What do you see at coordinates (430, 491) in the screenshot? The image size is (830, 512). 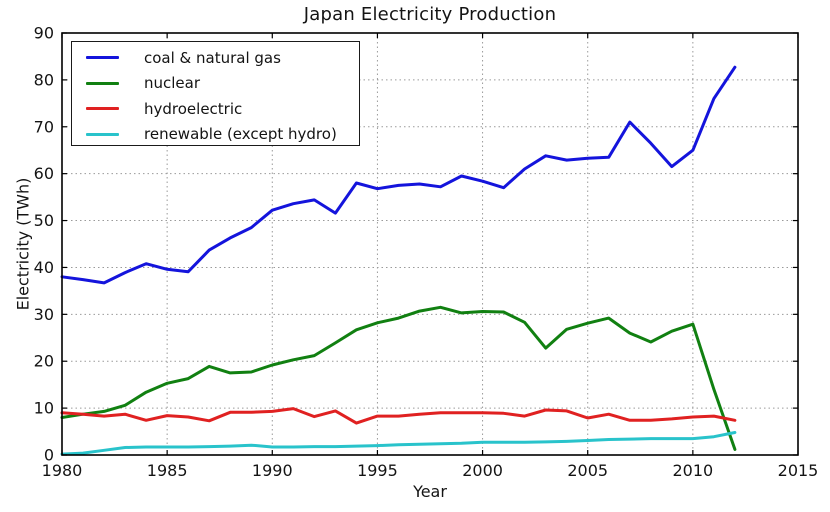 I see `x-axis-label: Year` at bounding box center [430, 491].